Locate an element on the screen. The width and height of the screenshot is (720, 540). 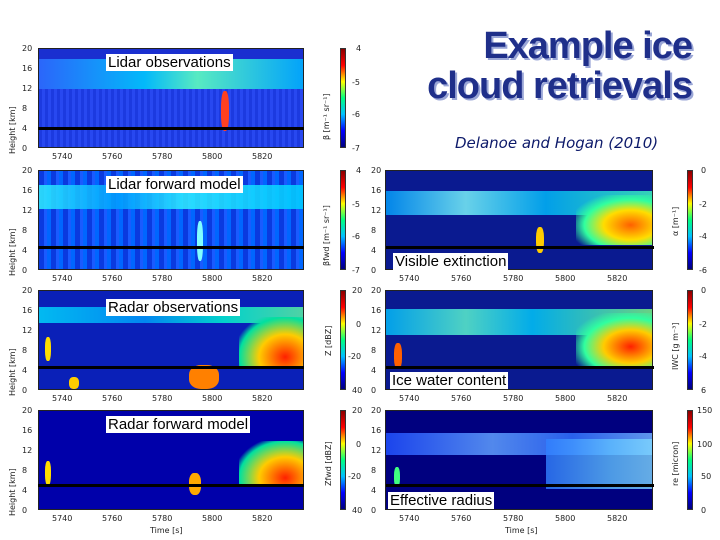
colorbar-title: Z [dBZ] is located at coordinates (328, 340).